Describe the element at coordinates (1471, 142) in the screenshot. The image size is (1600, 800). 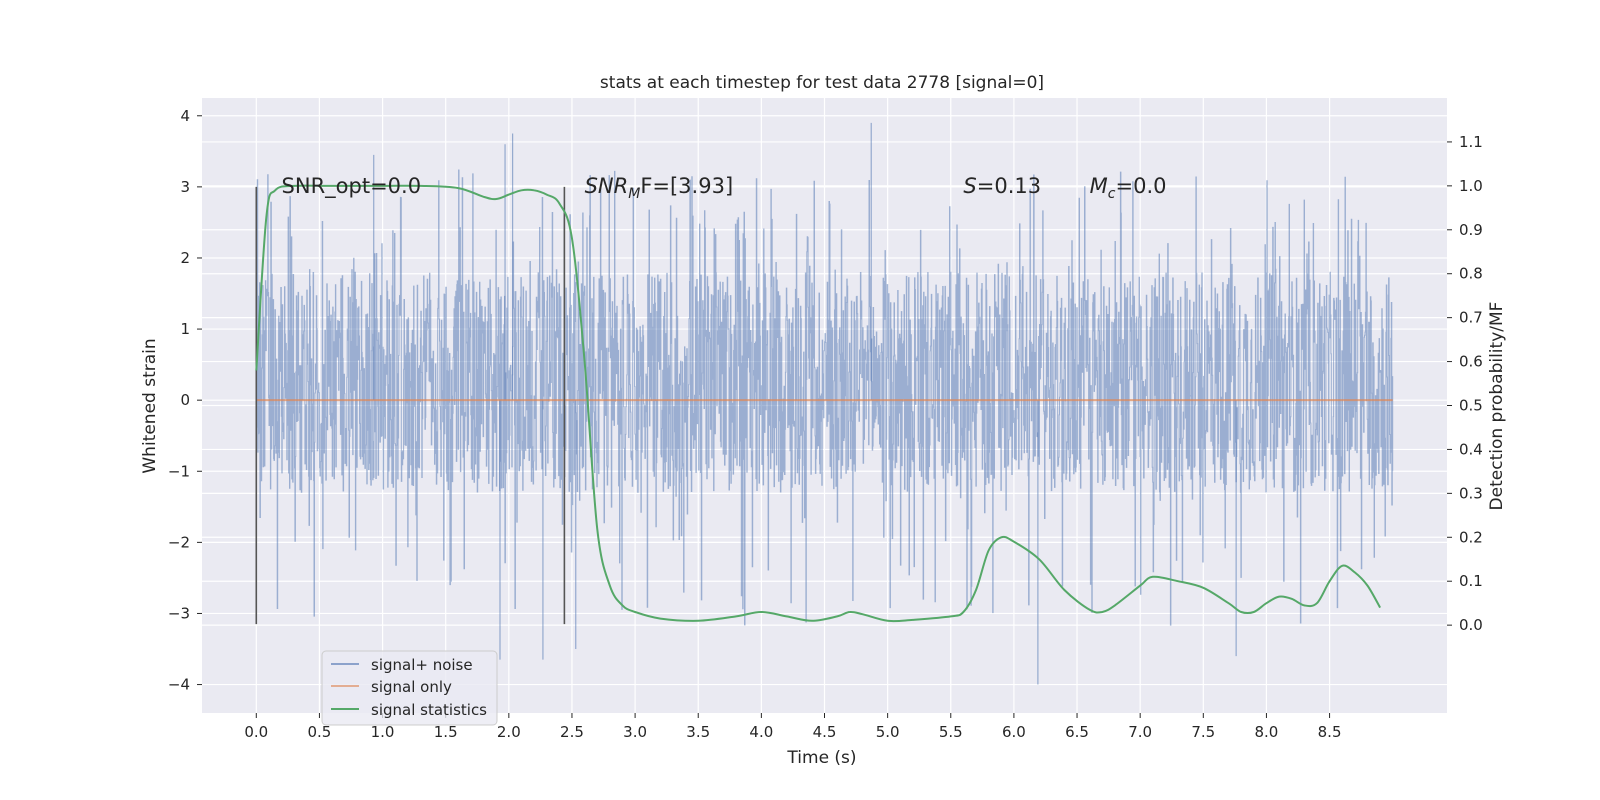
I see `y-right-tick-label: 1.1` at that location.